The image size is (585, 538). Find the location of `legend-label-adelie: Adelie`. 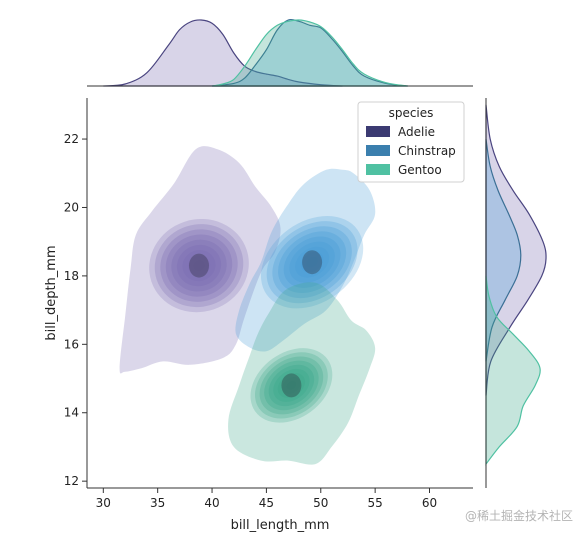

legend-label-adelie: Adelie is located at coordinates (416, 132).